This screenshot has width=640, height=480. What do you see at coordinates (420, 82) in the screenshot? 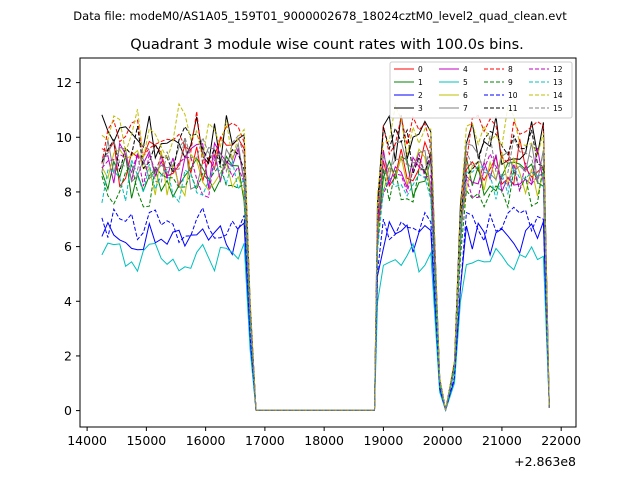
I see `legend-label-module-1: 1` at bounding box center [420, 82].